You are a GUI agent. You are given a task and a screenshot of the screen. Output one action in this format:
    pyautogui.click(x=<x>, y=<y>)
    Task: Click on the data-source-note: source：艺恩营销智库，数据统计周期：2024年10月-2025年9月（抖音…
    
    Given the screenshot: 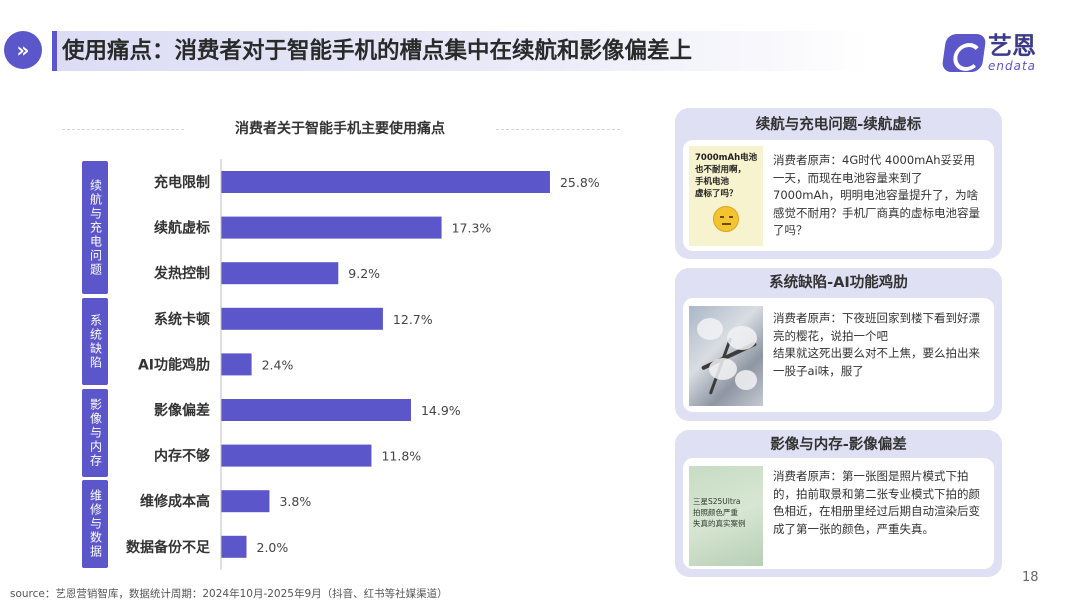 What is the action you would take?
    pyautogui.click(x=229, y=594)
    